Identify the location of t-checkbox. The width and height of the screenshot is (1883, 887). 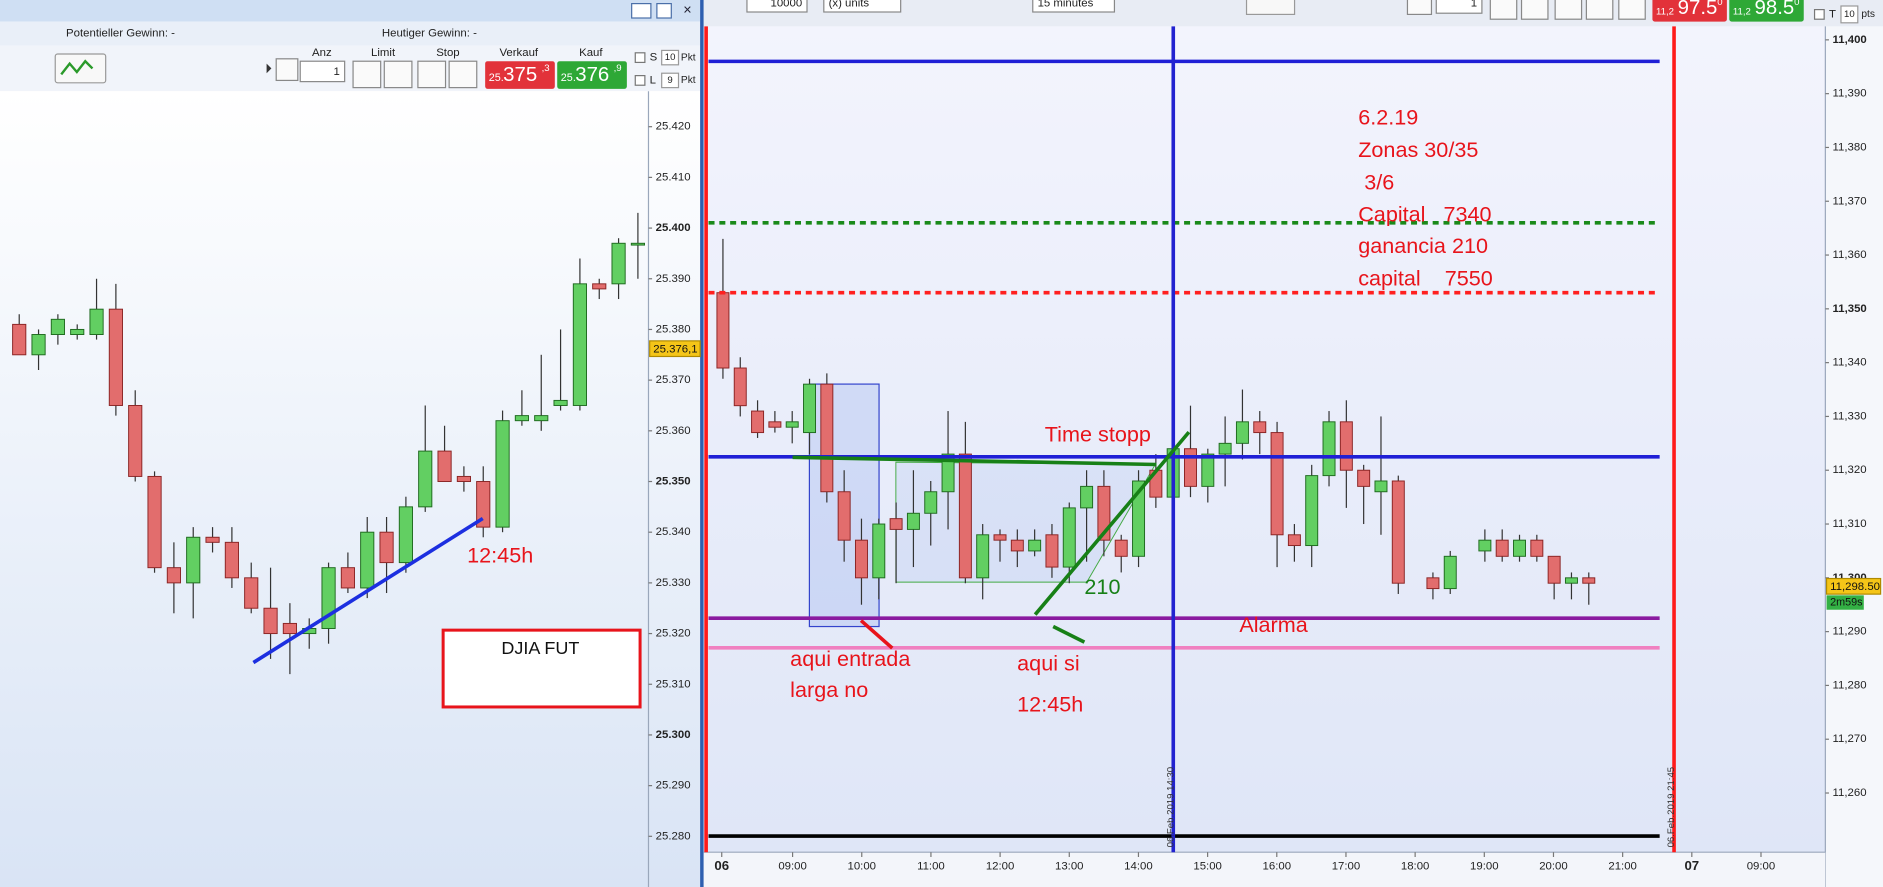
(1819, 14).